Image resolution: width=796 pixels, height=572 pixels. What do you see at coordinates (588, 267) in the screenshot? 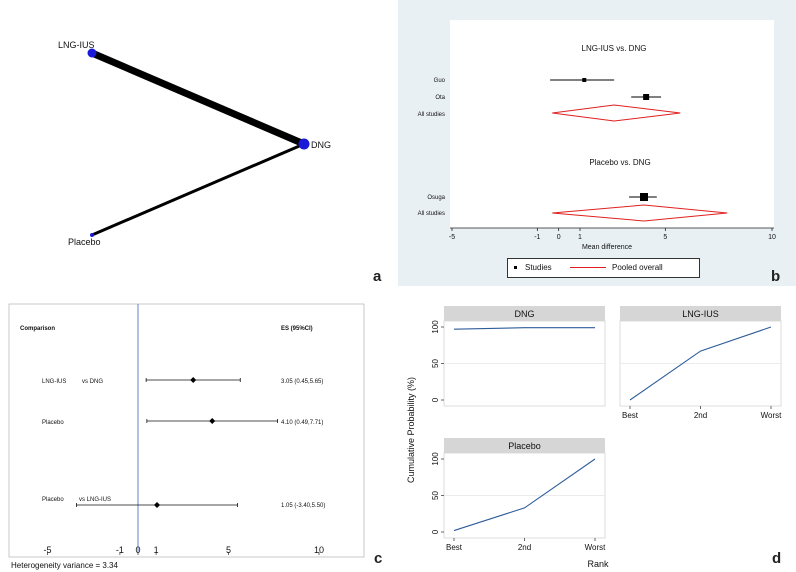
I see `legend-pooled-line` at bounding box center [588, 267].